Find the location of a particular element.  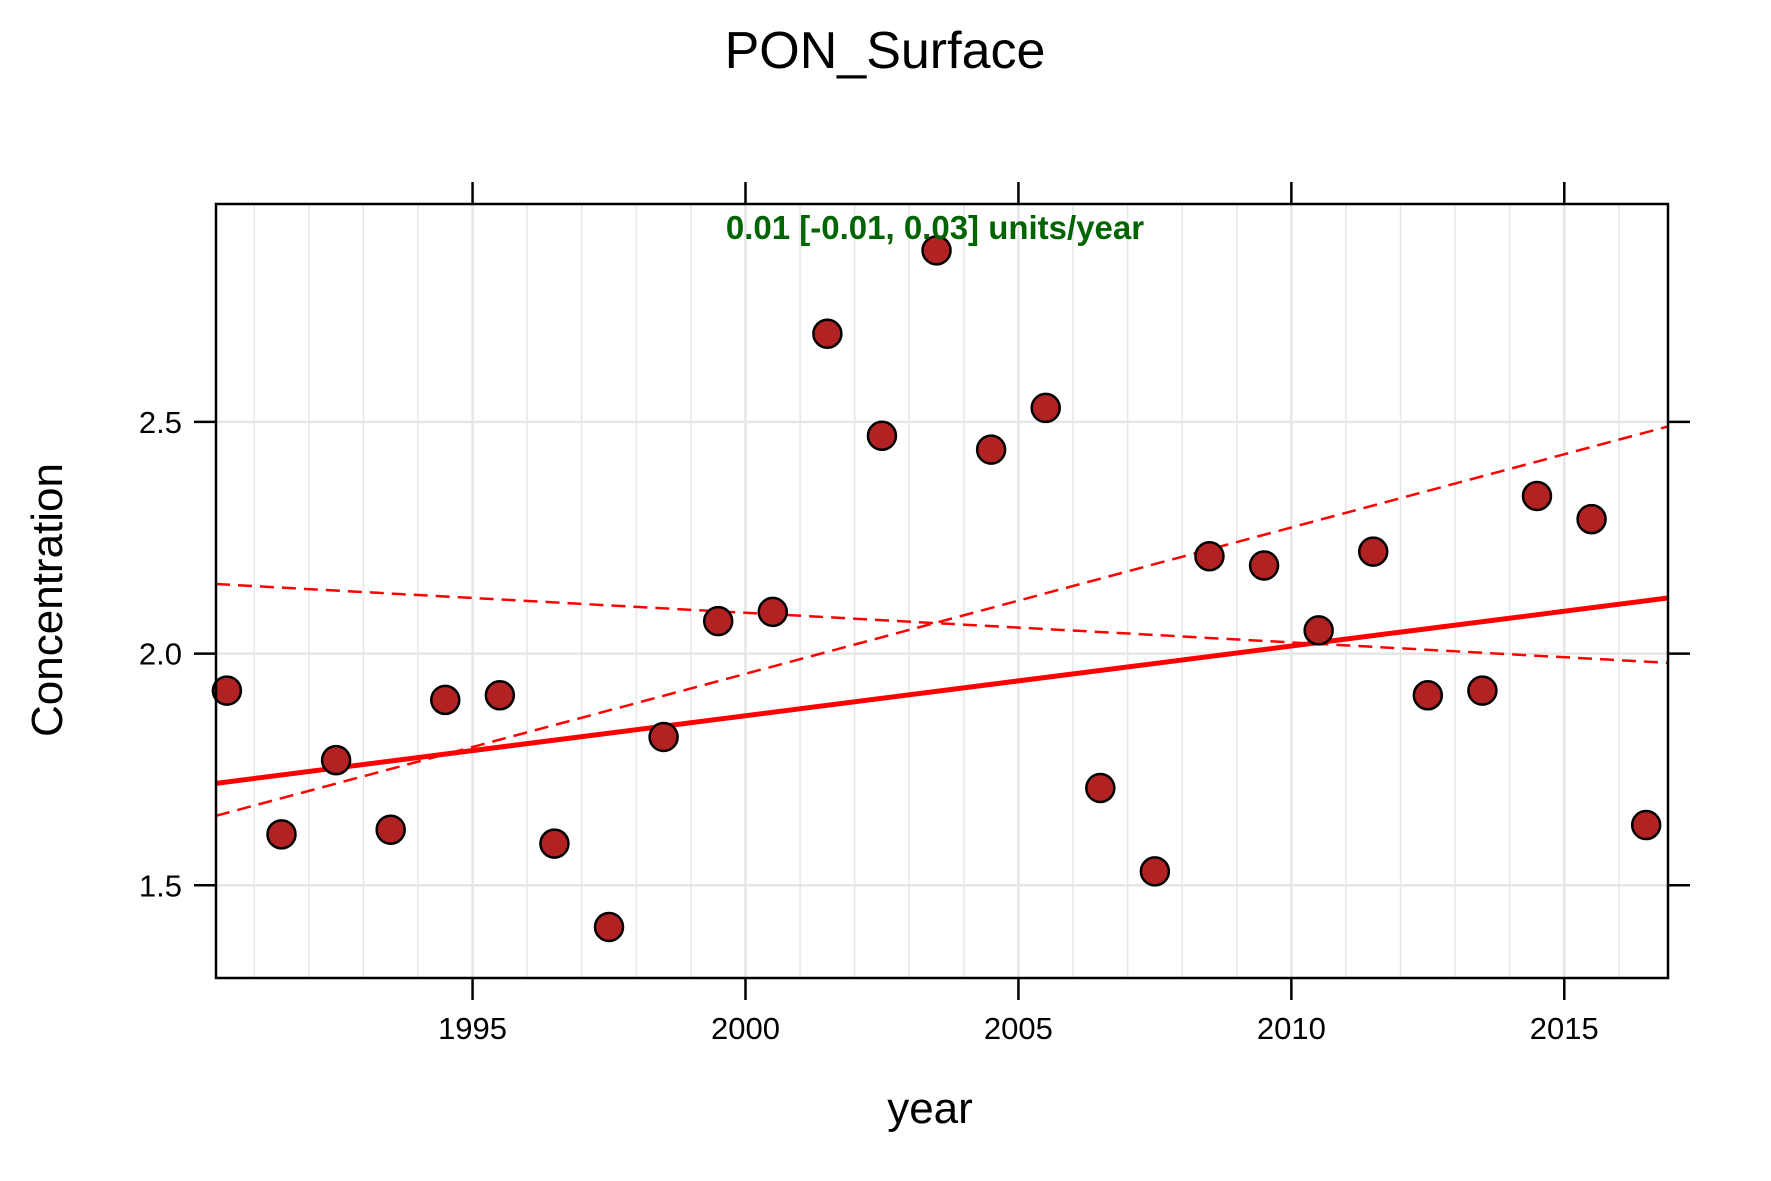

y-tick-label: 2.5 is located at coordinates (160, 422).